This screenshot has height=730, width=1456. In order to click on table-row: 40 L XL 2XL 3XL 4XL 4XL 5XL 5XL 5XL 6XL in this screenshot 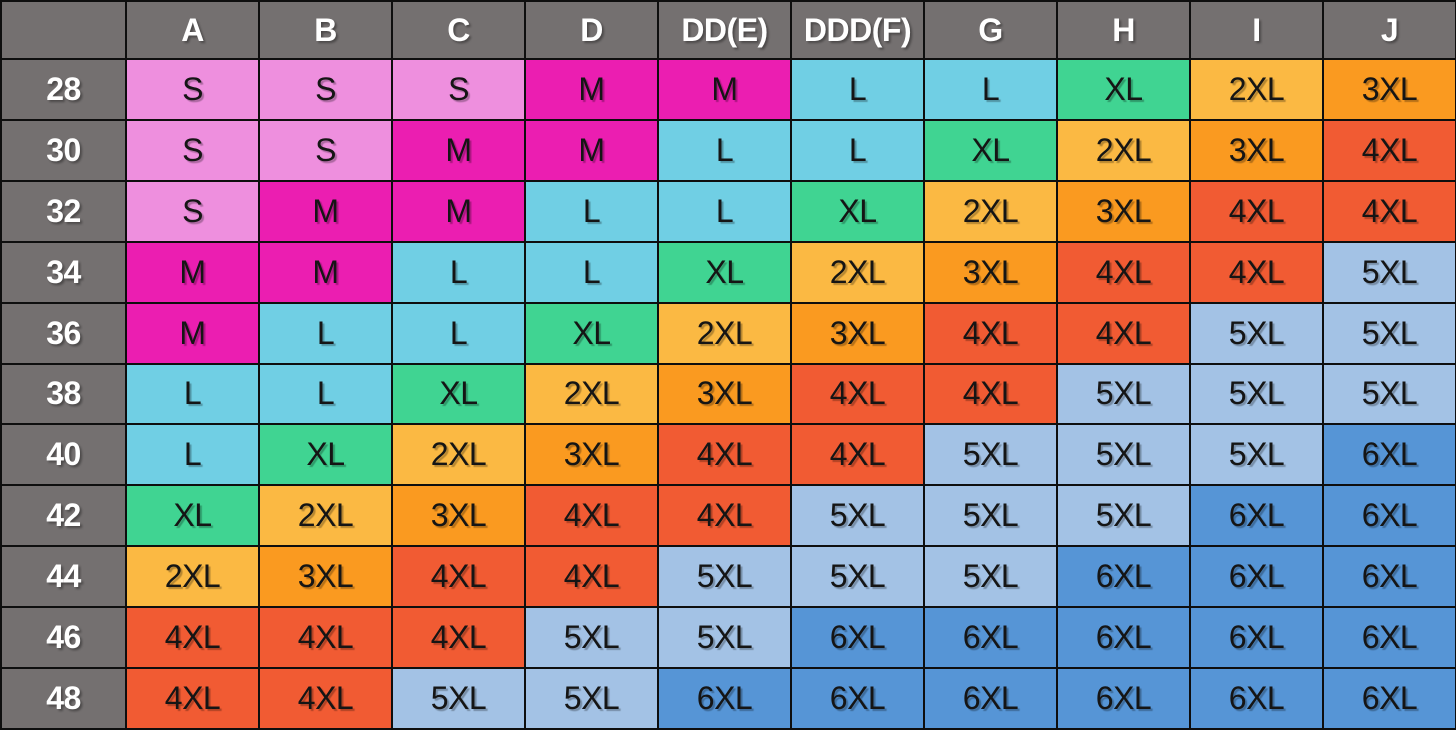, I will do `click(728, 455)`.